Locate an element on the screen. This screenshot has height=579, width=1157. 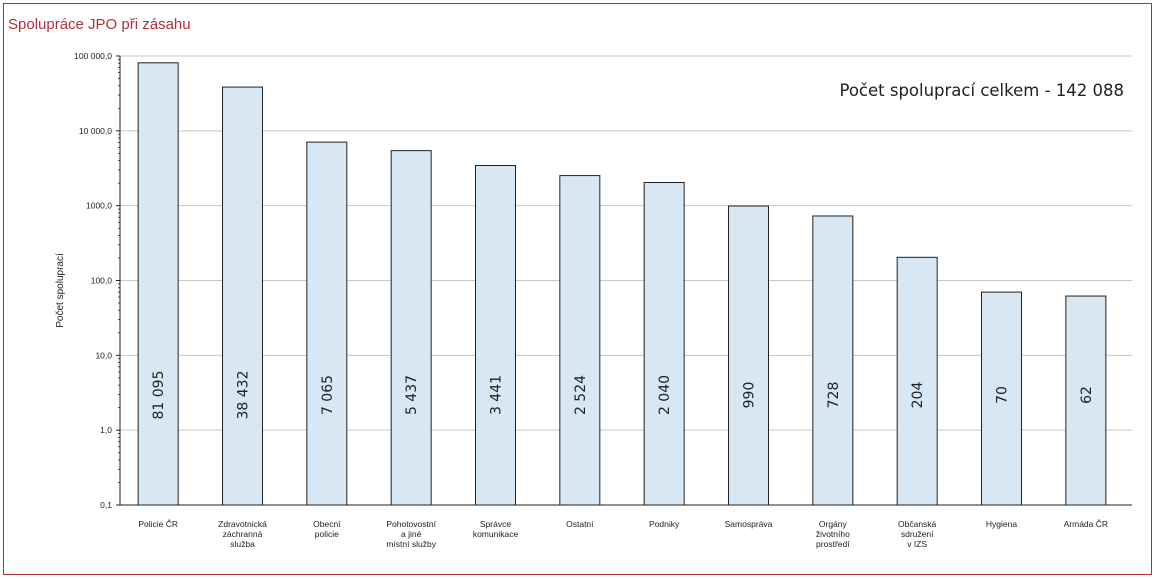
x-tick-label: Podniky is located at coordinates (664, 524).